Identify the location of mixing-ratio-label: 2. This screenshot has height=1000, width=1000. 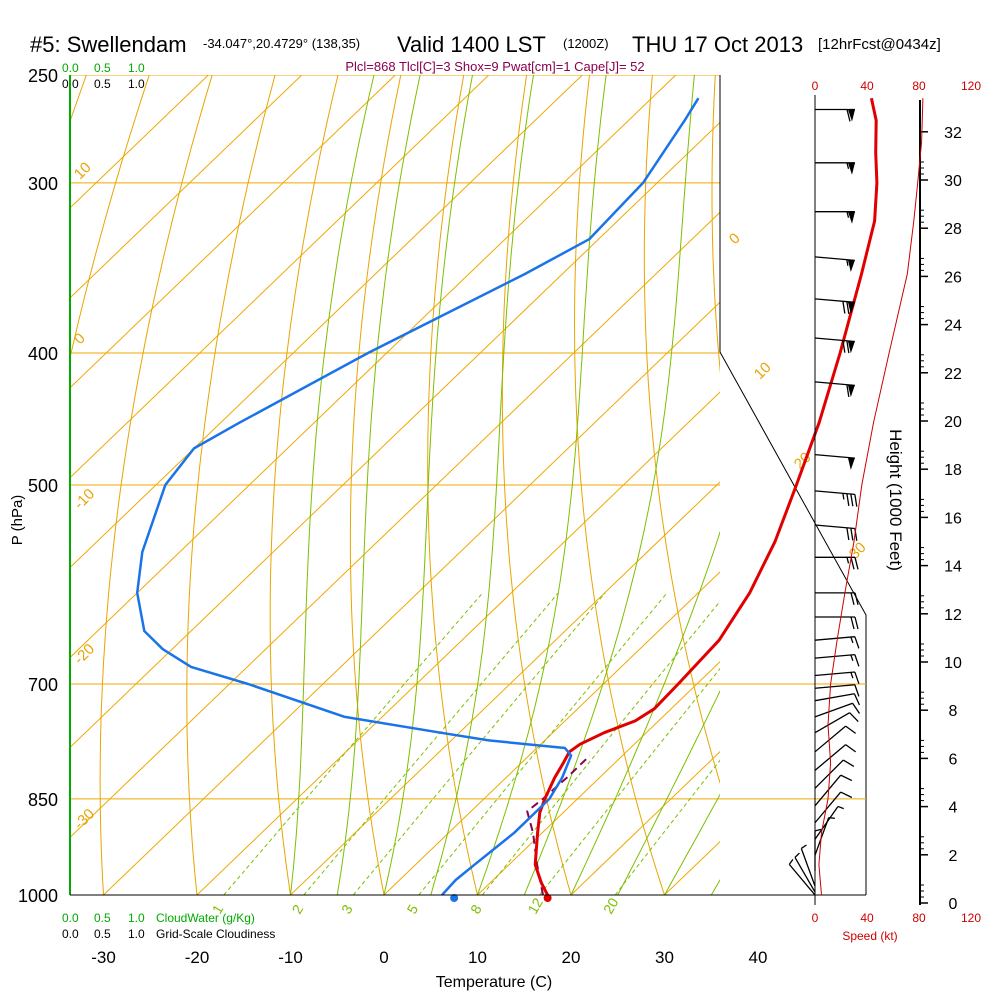
(298, 909).